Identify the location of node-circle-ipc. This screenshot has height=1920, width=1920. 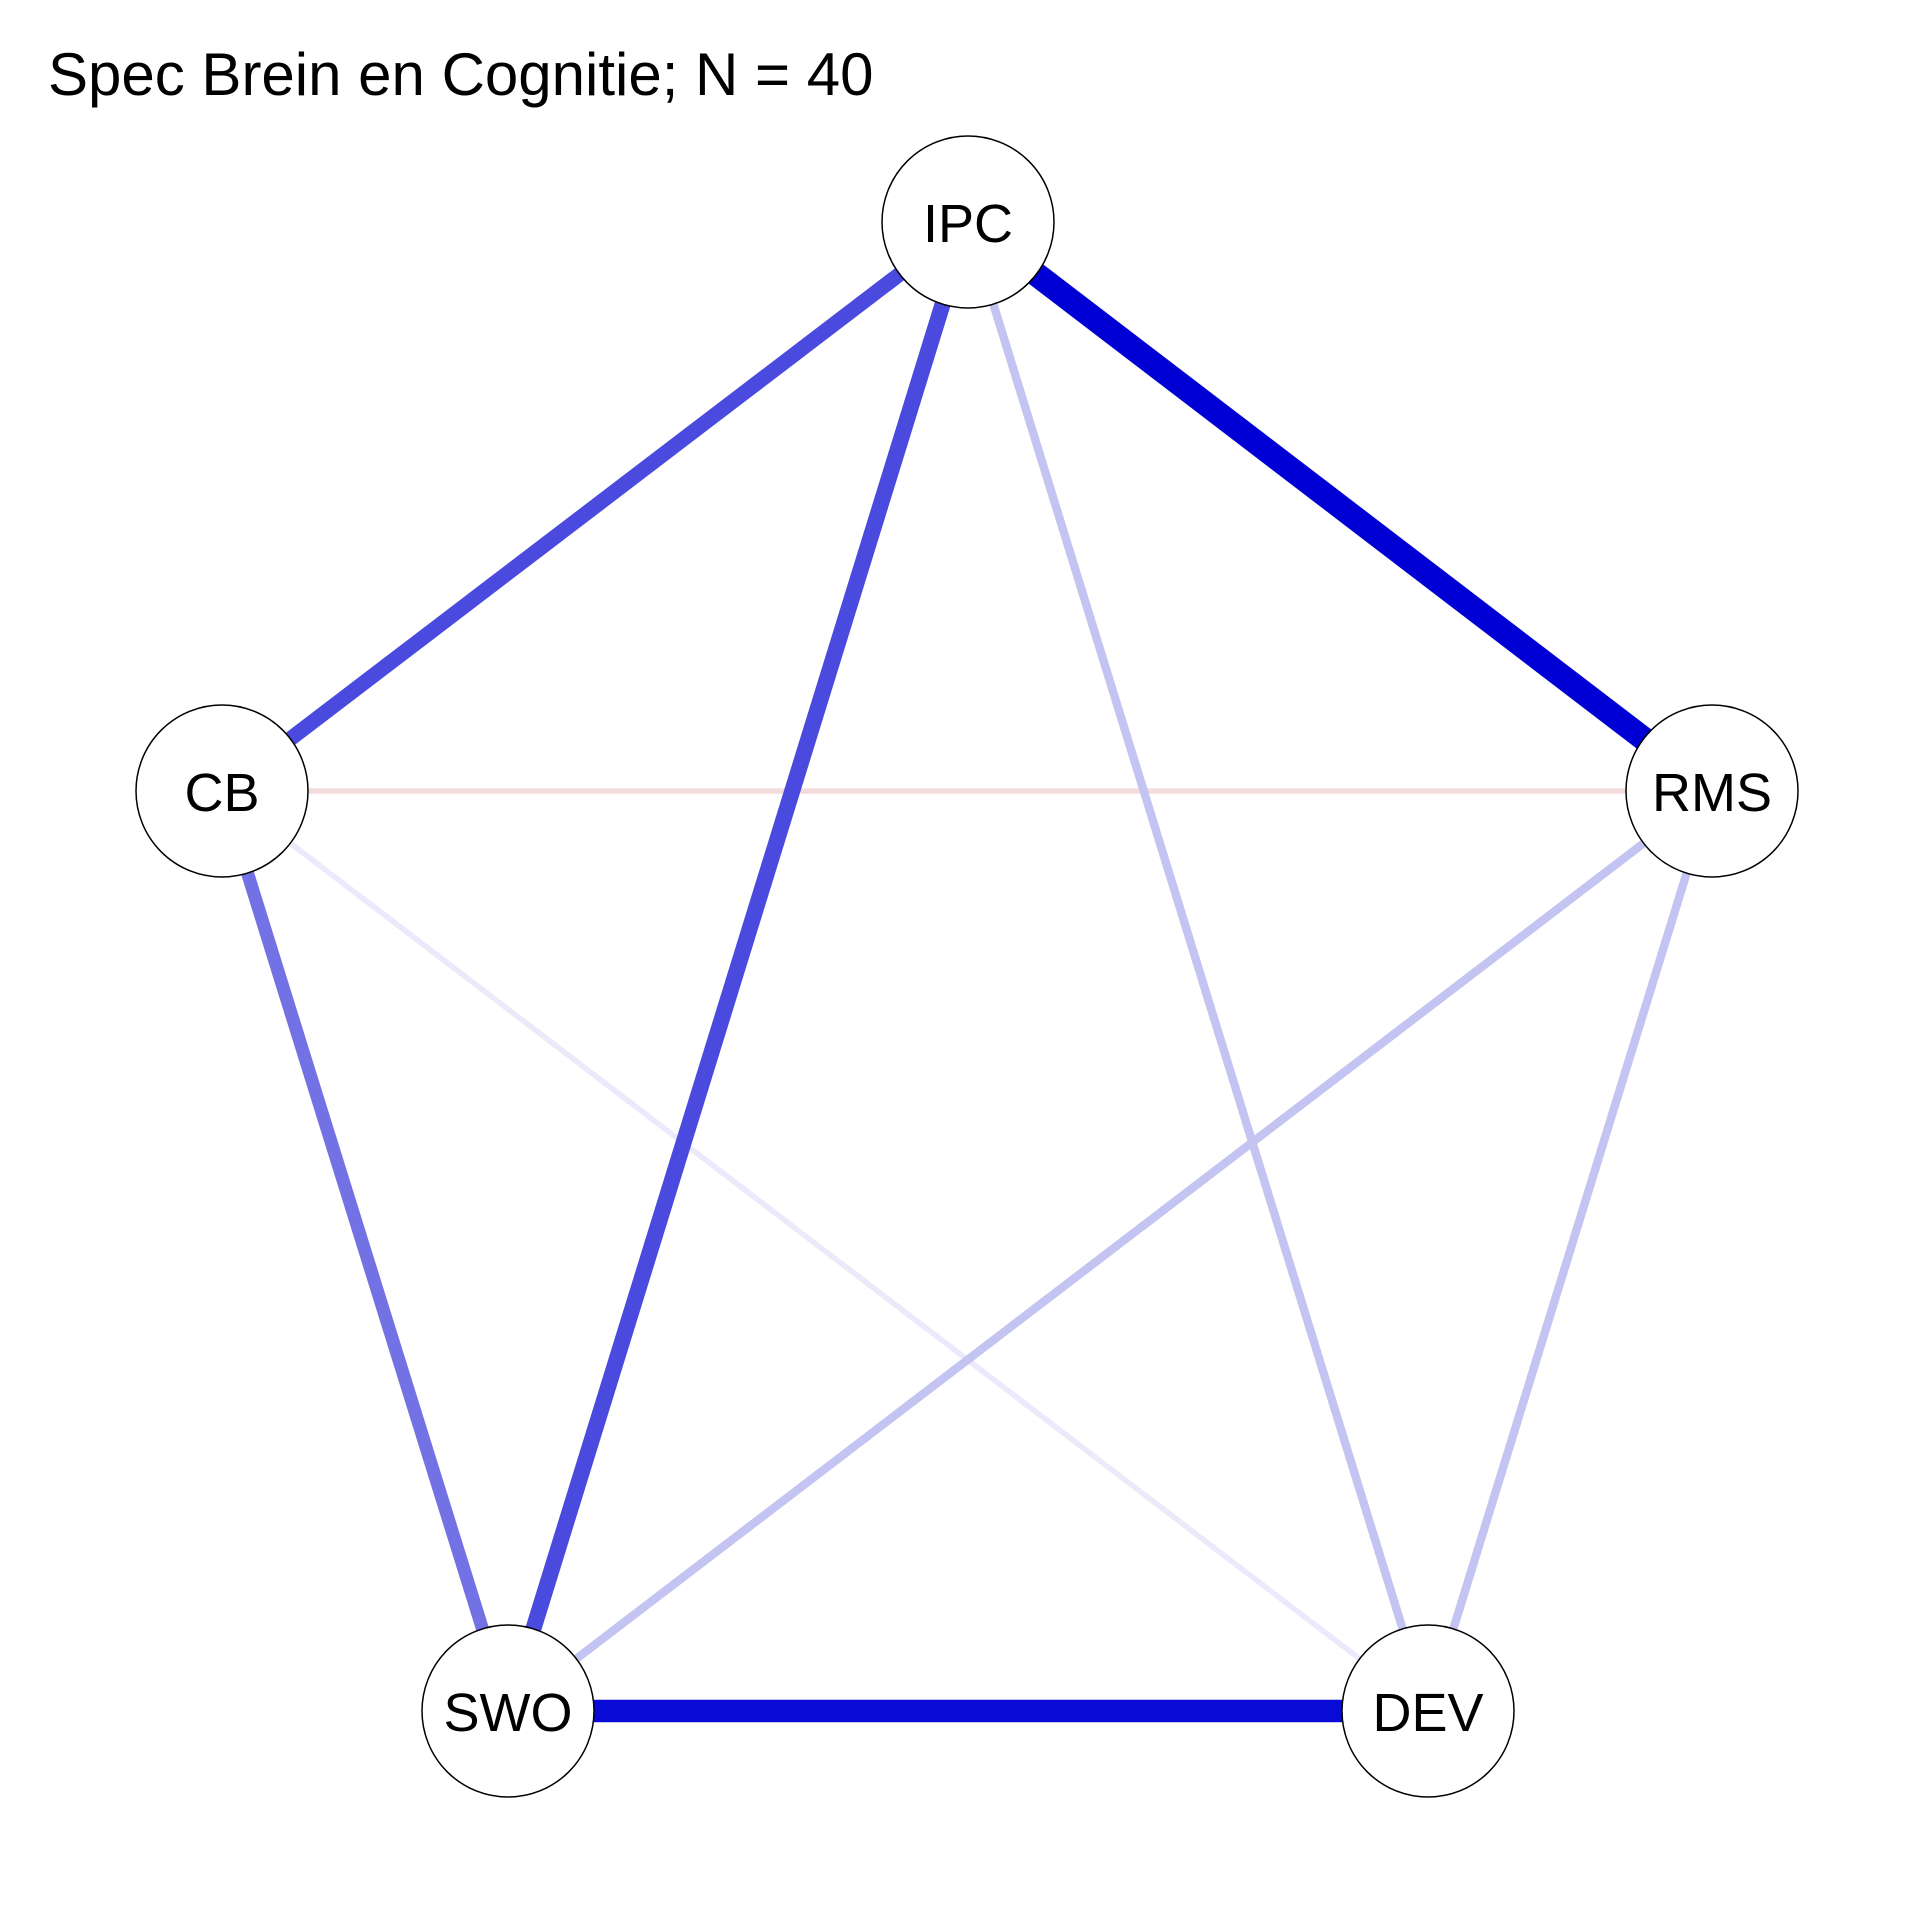
(968, 222).